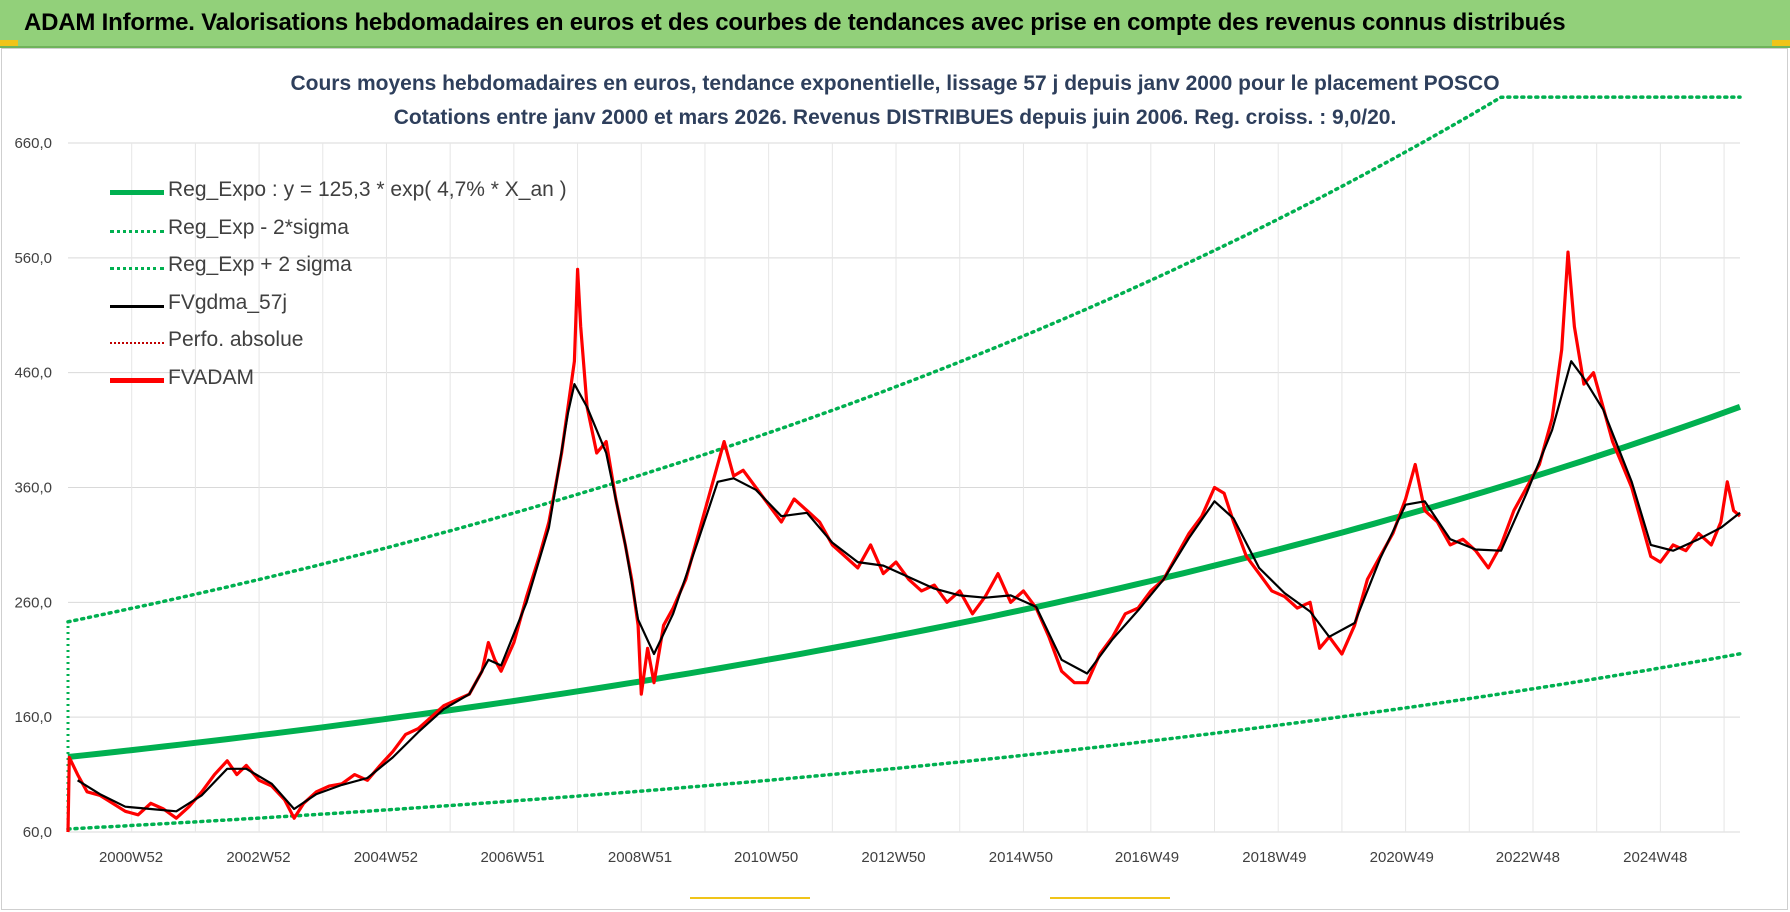 This screenshot has height=912, width=1790. Describe the element at coordinates (640, 857) in the screenshot. I see `x-tick-label: 2008W51` at that location.